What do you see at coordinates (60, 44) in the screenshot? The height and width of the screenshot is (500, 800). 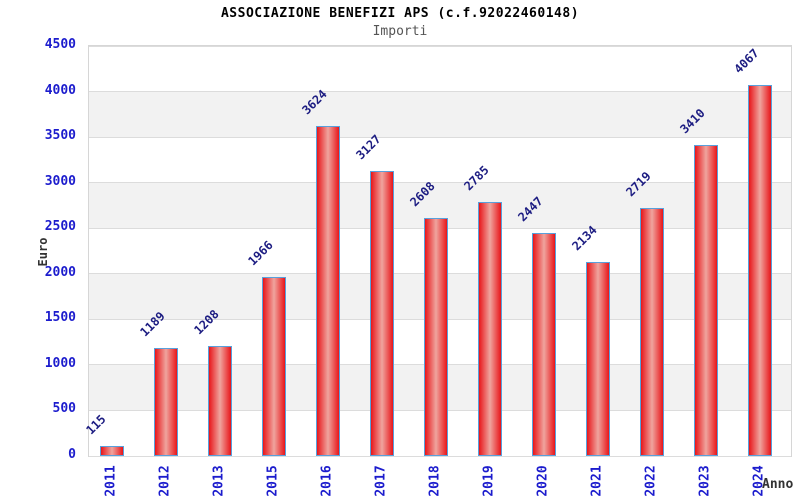 I see `y-tick-label: 4500` at bounding box center [60, 44].